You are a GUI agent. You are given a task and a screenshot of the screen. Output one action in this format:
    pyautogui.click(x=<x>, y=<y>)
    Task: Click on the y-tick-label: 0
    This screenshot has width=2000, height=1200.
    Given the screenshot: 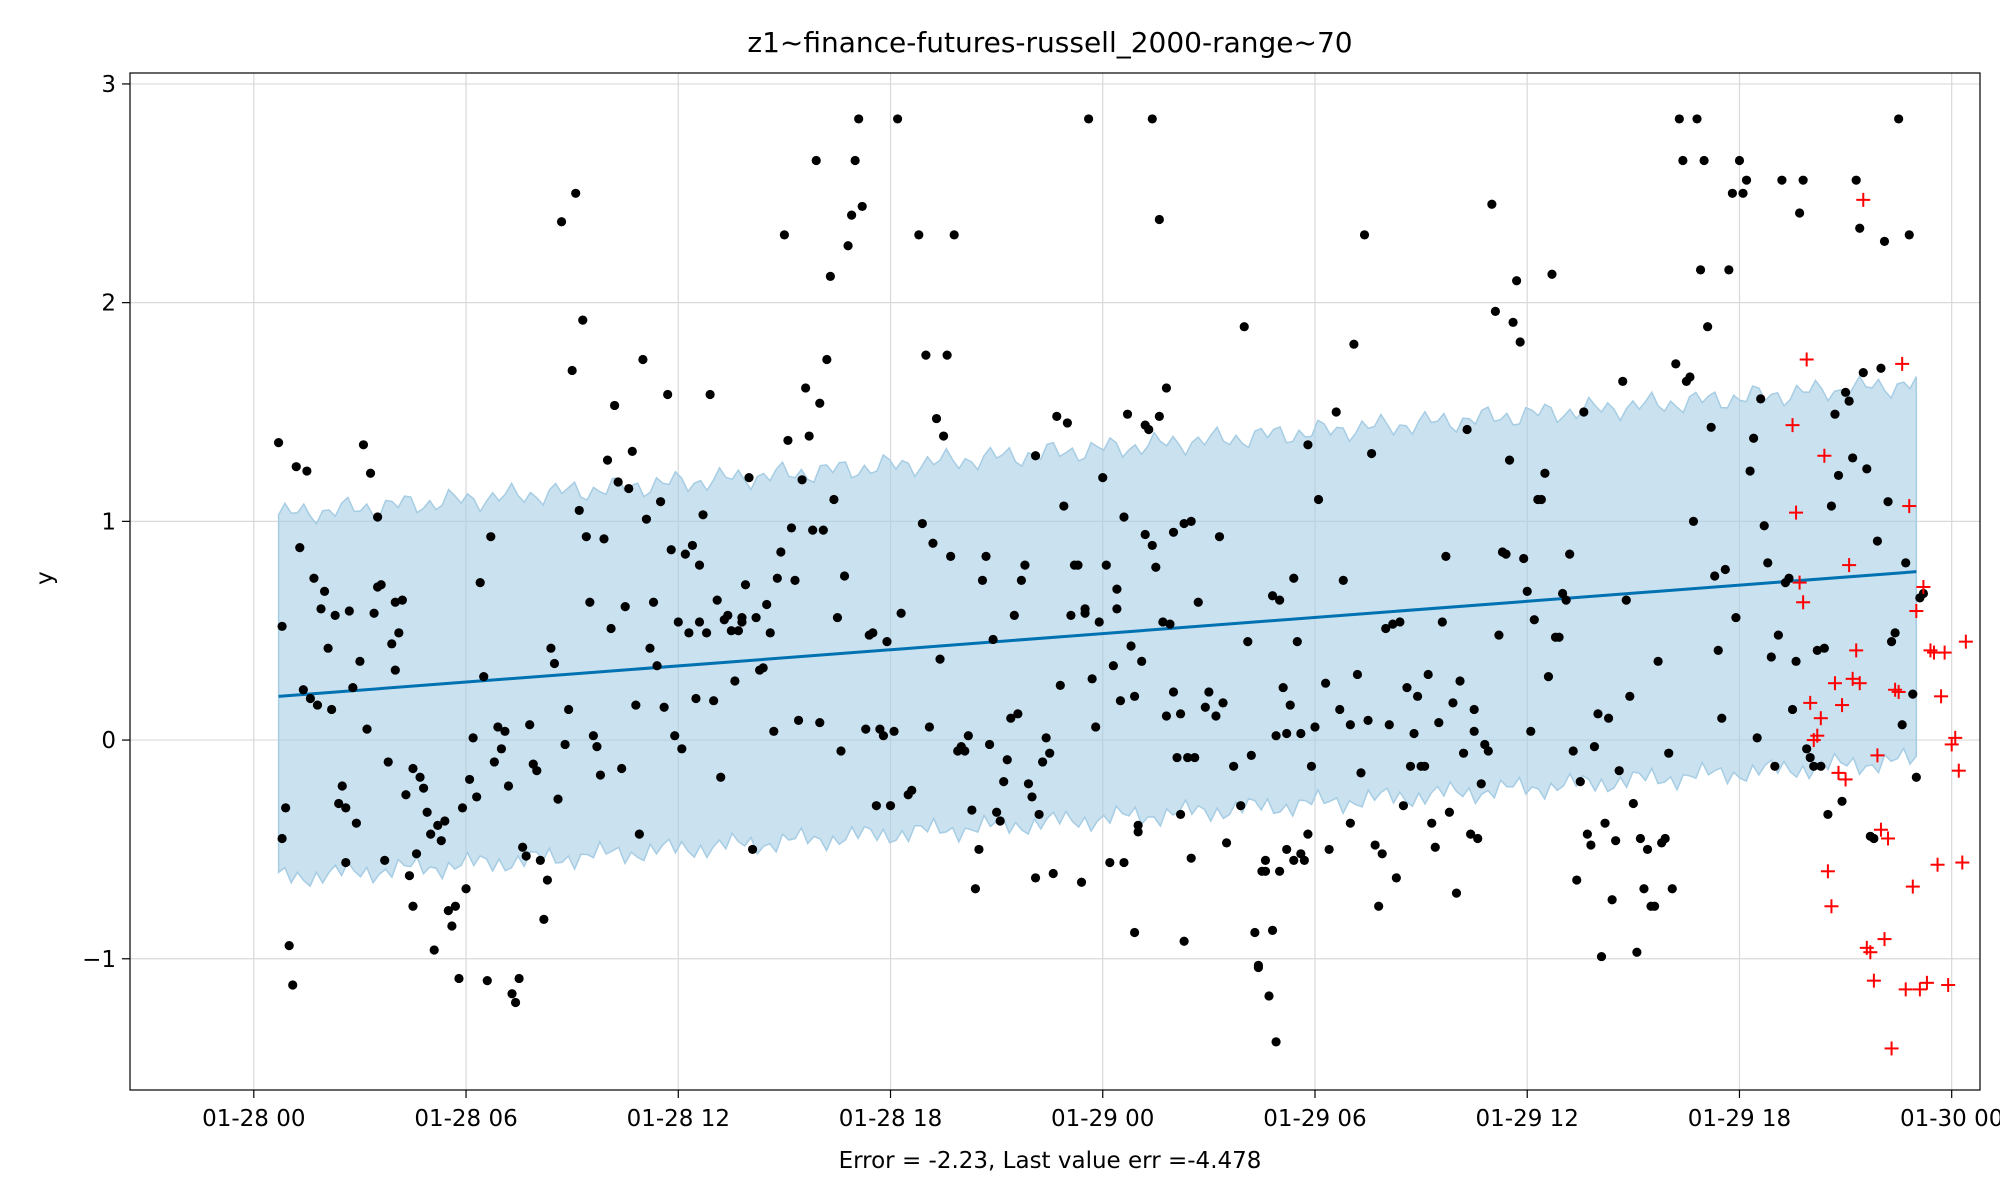 What is the action you would take?
    pyautogui.click(x=108, y=741)
    